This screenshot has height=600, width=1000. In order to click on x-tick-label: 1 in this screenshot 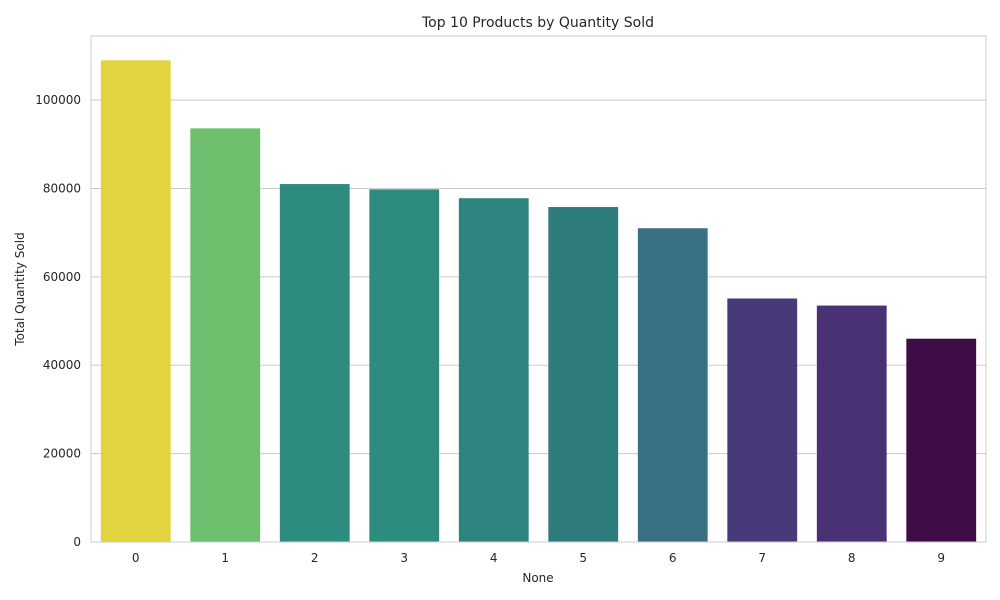, I will do `click(225, 558)`.